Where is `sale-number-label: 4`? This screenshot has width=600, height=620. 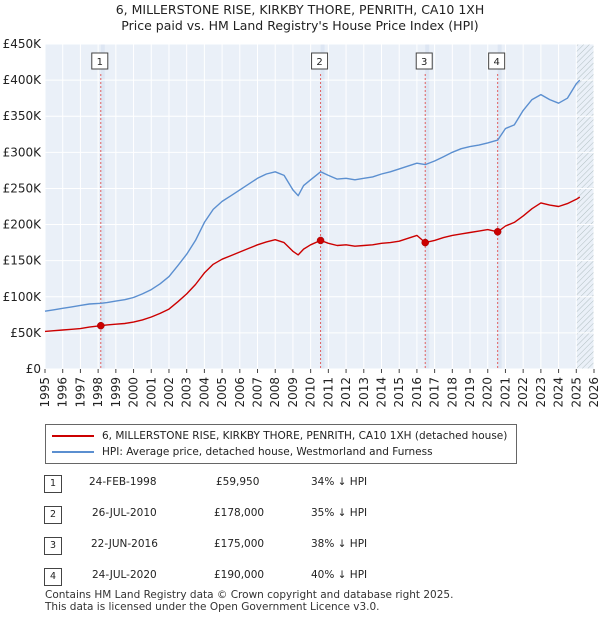
sale-number-label: 4 is located at coordinates (496, 62).